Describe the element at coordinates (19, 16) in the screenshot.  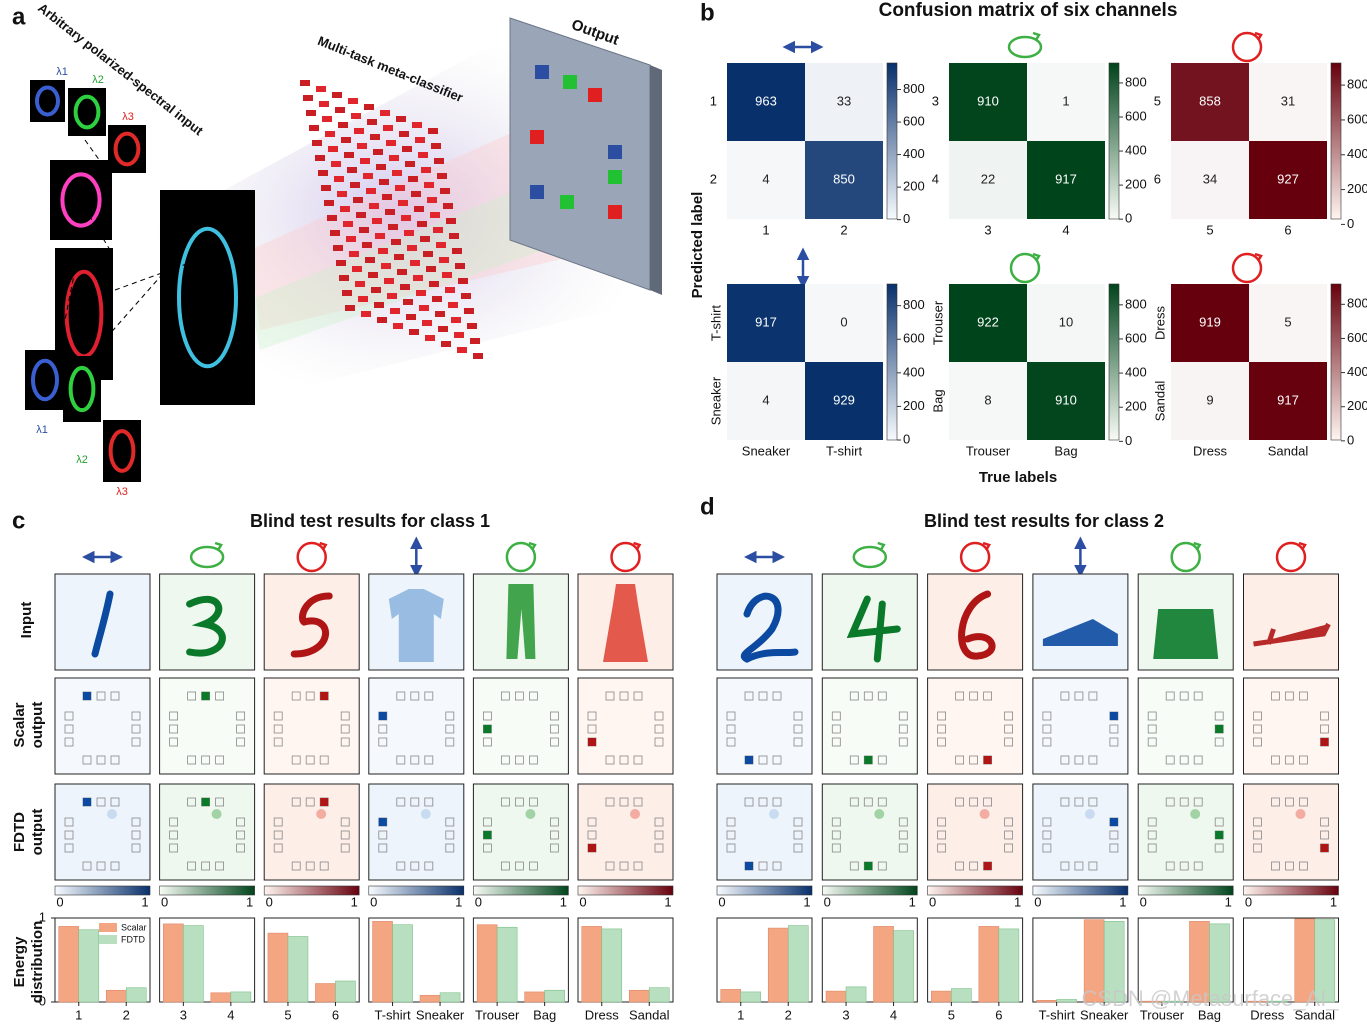
I see `panel-label: a` at that location.